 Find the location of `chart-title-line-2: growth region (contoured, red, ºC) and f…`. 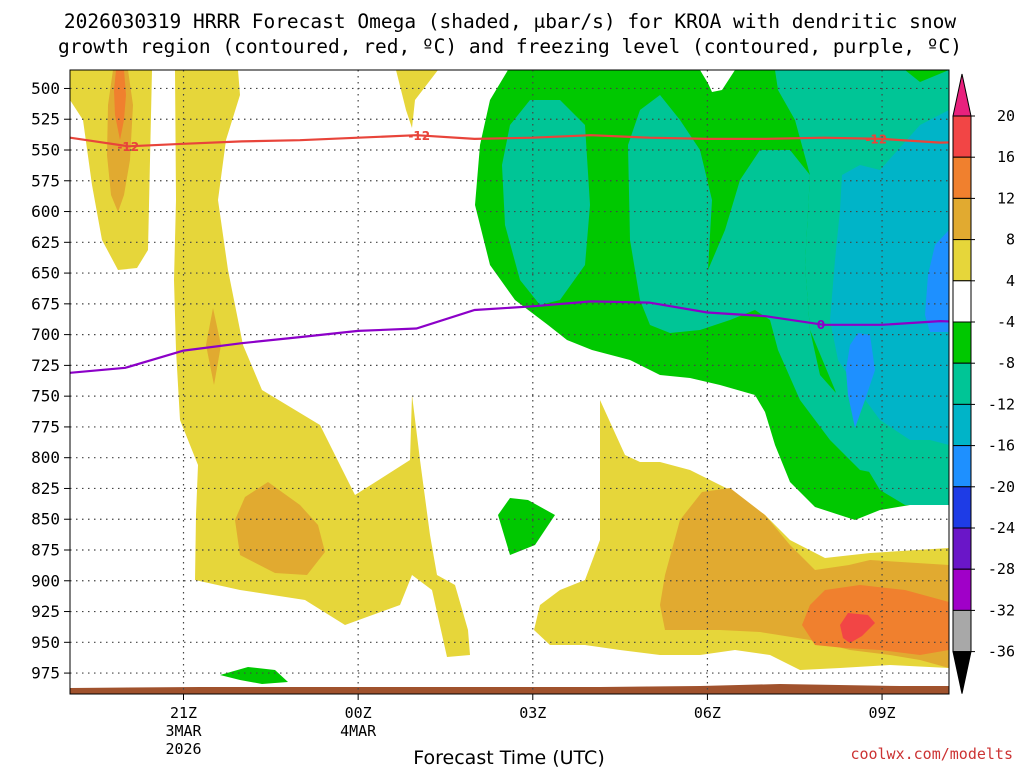

chart-title-line-2: growth region (contoured, red, ºC) and f… is located at coordinates (510, 46).